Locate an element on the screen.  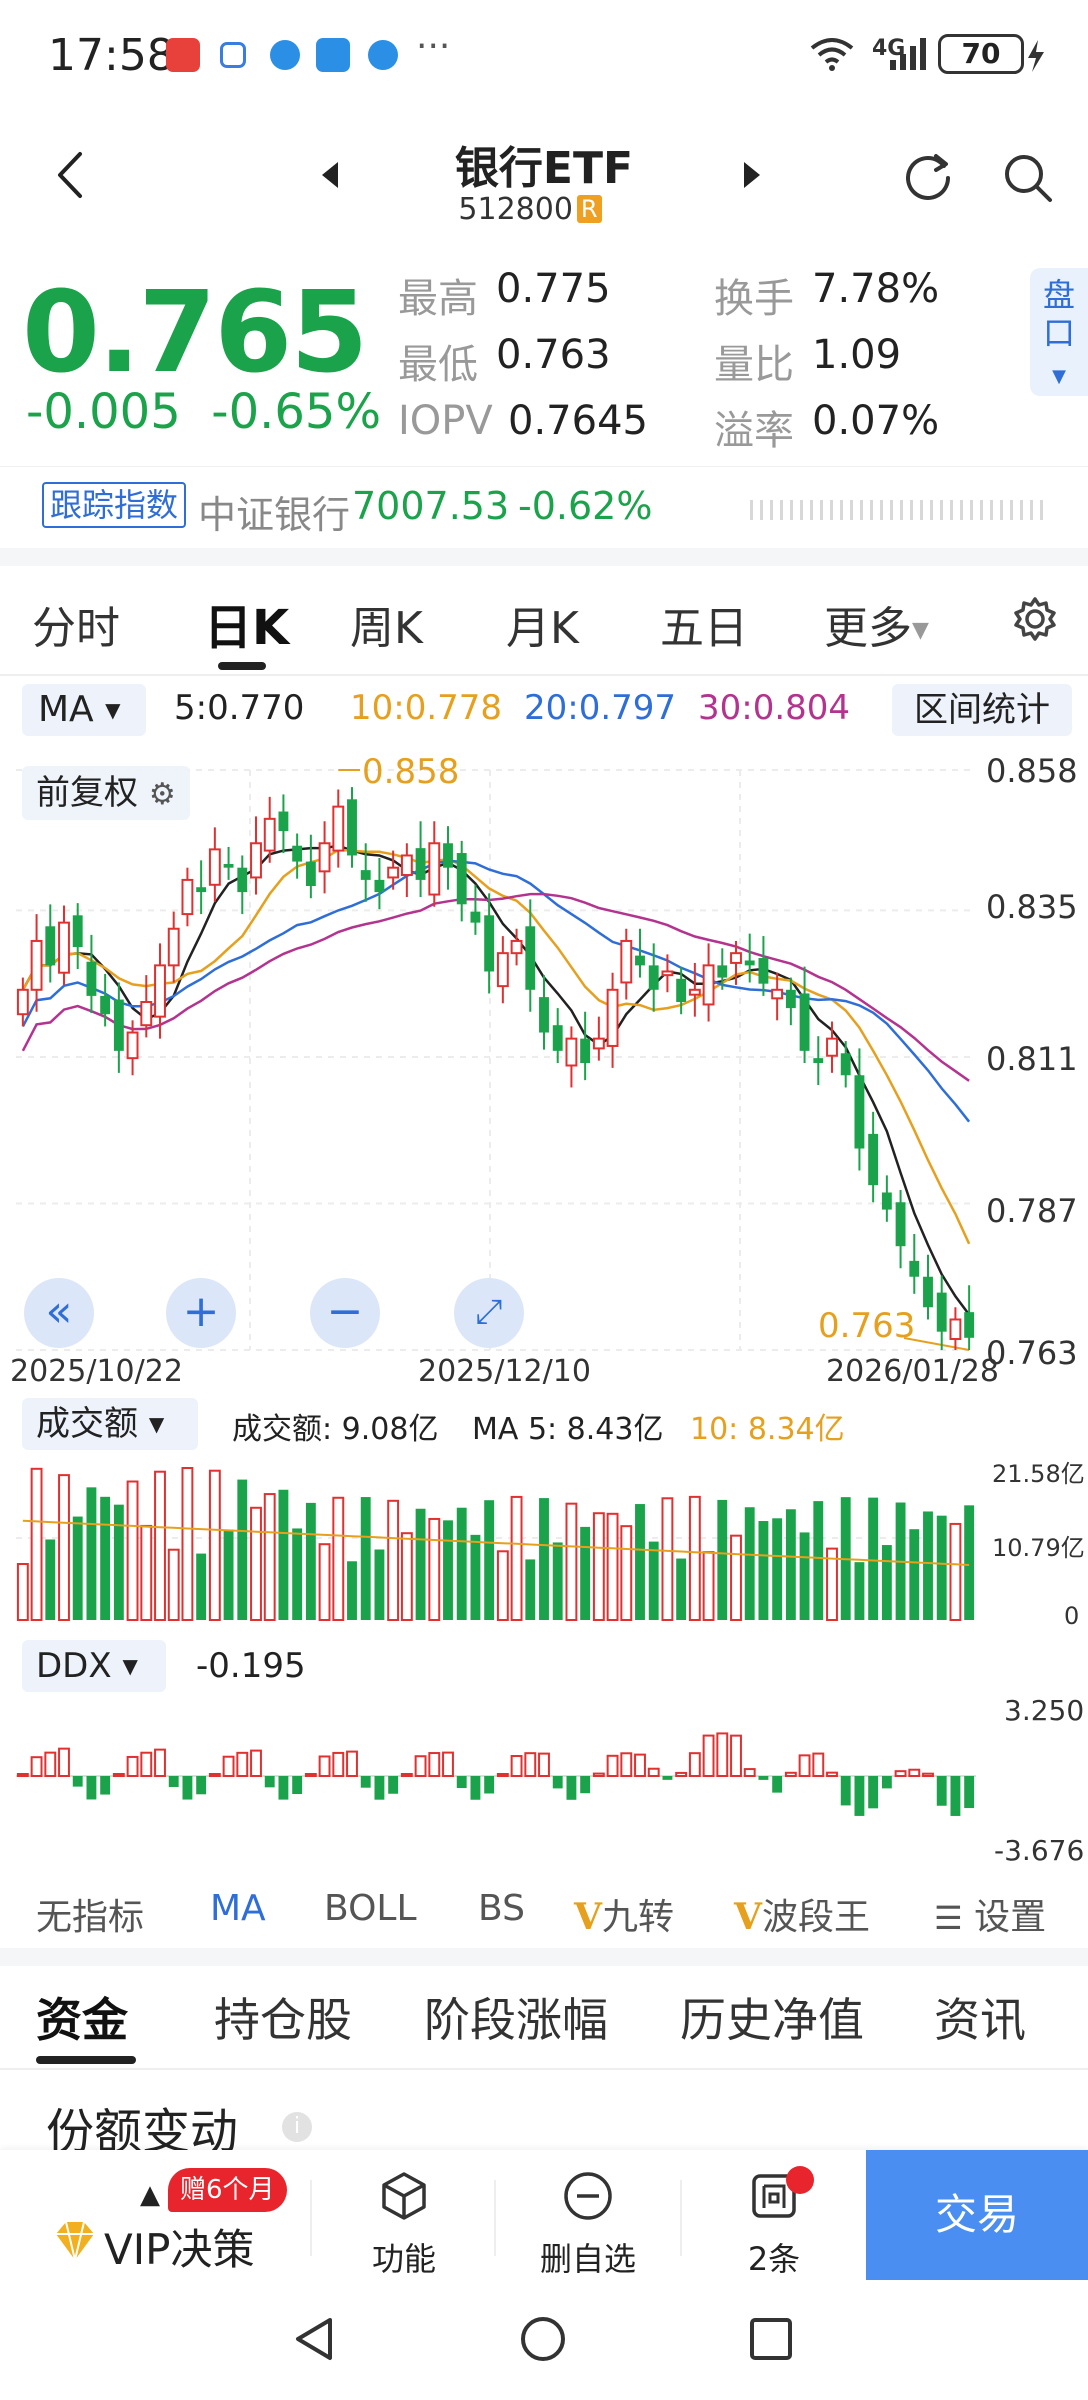
refresh-icon is located at coordinates (928, 176).